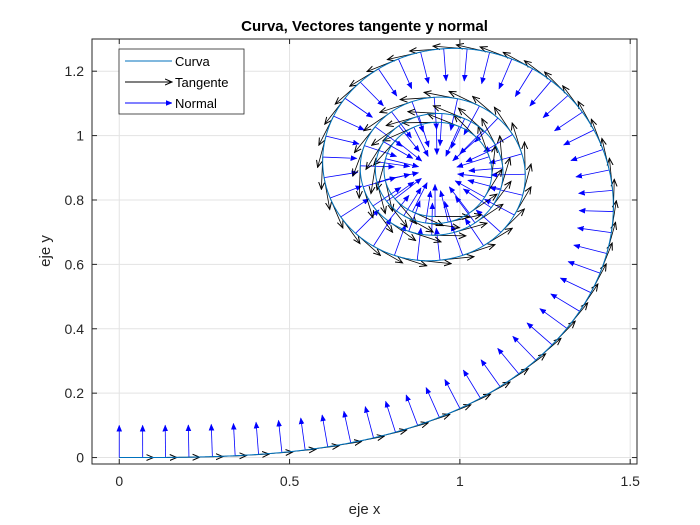 The width and height of the screenshot is (700, 525). I want to click on y-tick-label: 1, so click(80, 136).